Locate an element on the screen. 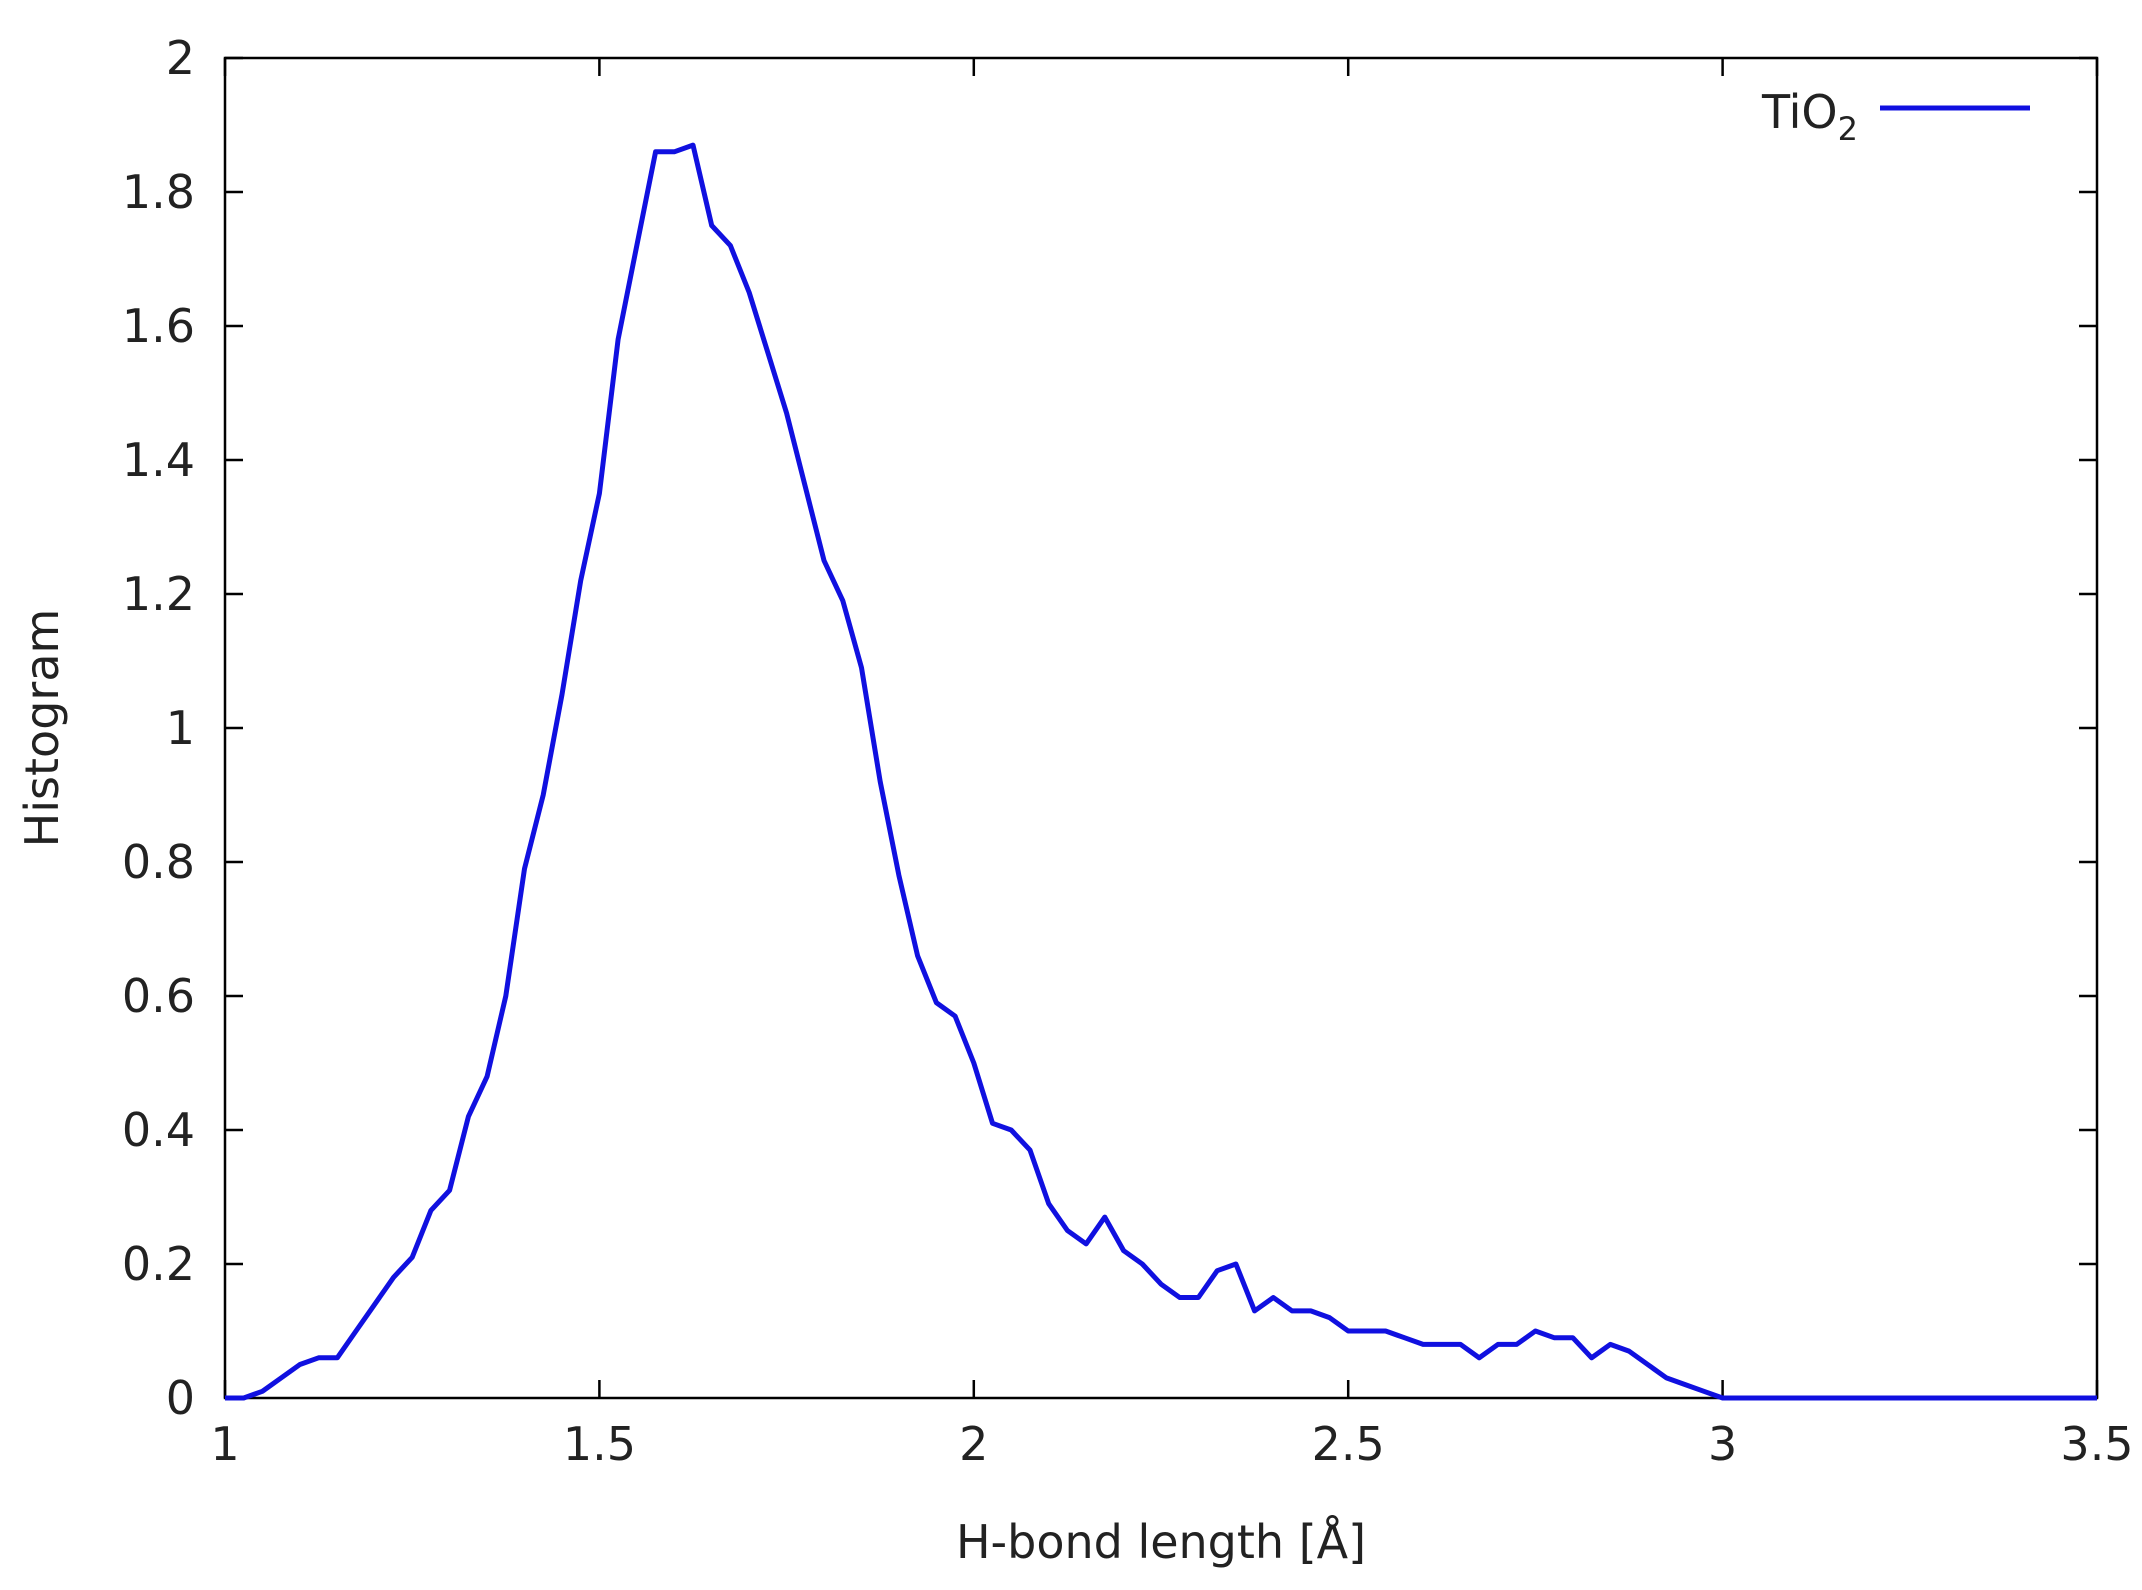  y-tick-label: 0.4 is located at coordinates (158, 1130).